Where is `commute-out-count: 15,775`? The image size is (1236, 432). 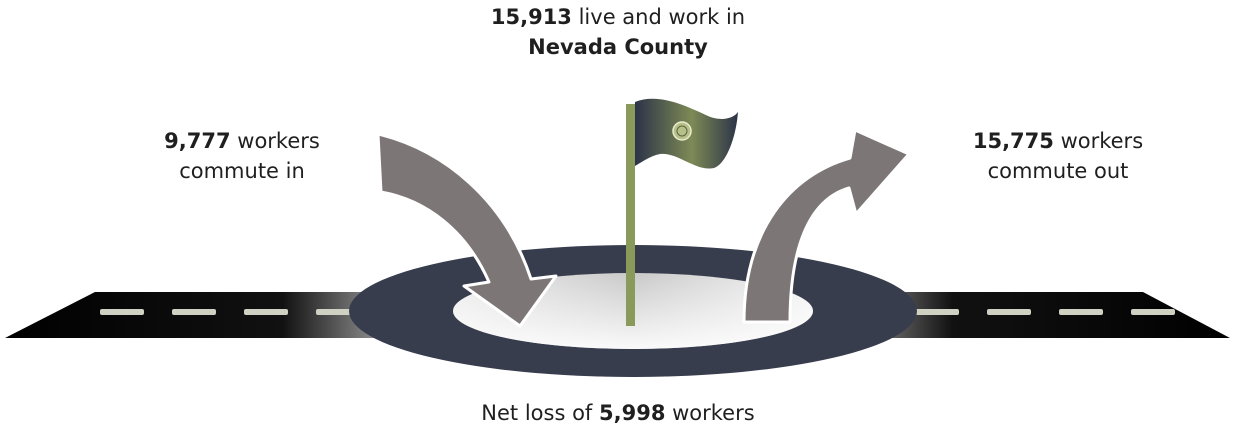 commute-out-count: 15,775 is located at coordinates (1013, 141).